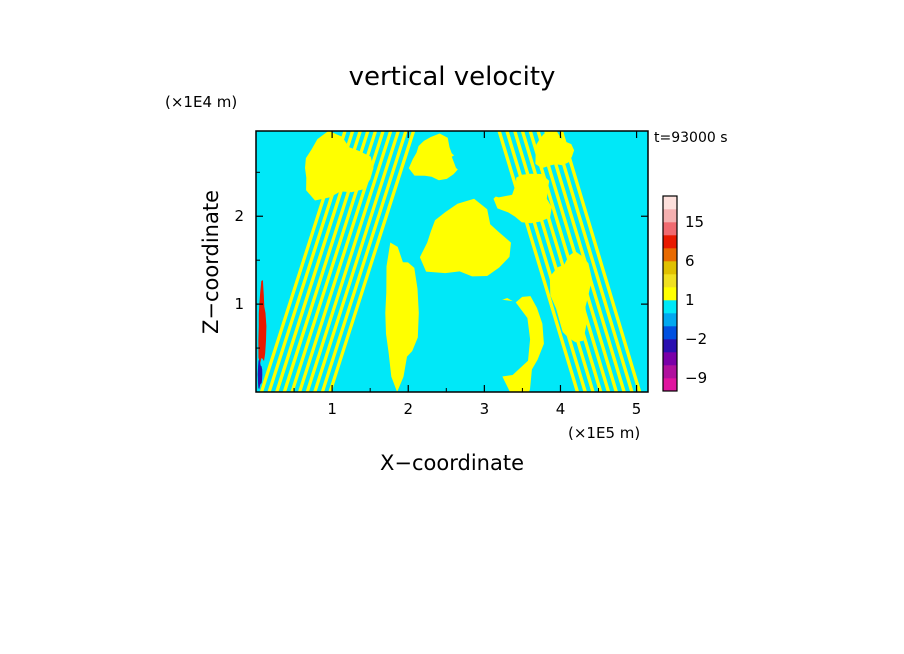 This screenshot has height=654, width=904. What do you see at coordinates (332, 409) in the screenshot?
I see `x-tick-label: 1` at bounding box center [332, 409].